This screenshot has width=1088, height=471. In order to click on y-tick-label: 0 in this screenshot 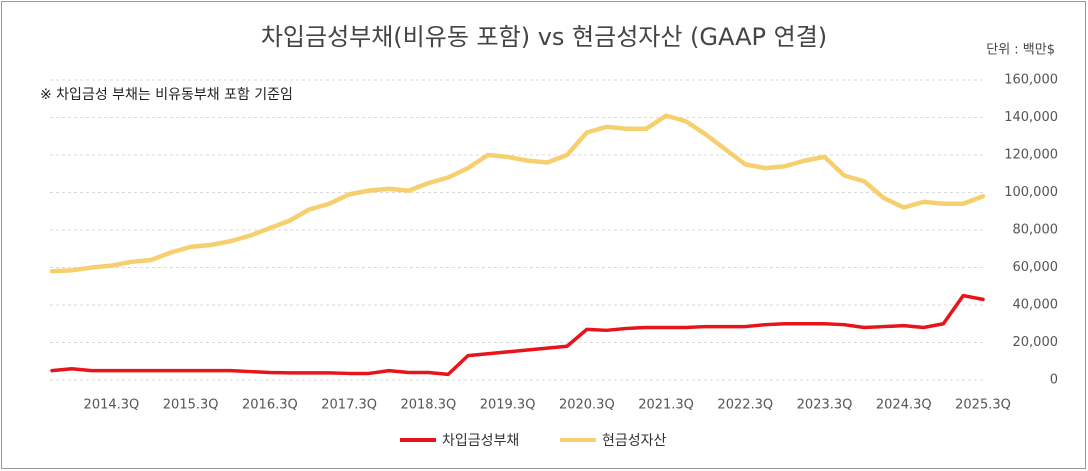, I will do `click(1054, 380)`.